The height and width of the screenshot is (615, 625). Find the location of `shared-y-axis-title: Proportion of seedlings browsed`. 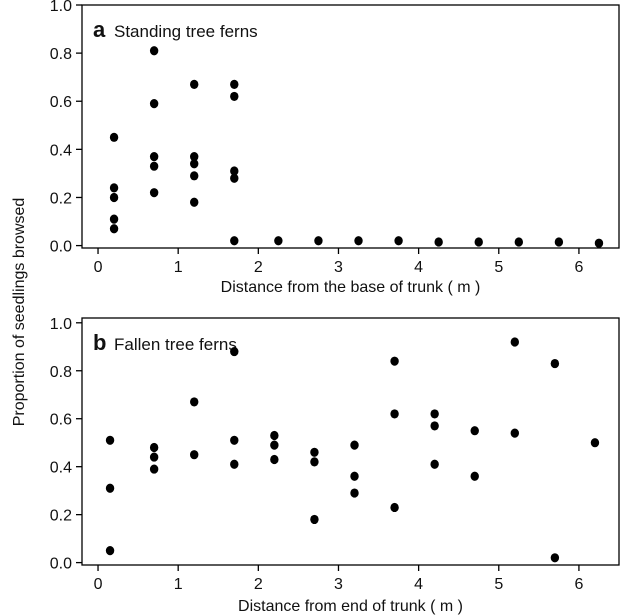

shared-y-axis-title: Proportion of seedlings browsed is located at coordinates (19, 312).